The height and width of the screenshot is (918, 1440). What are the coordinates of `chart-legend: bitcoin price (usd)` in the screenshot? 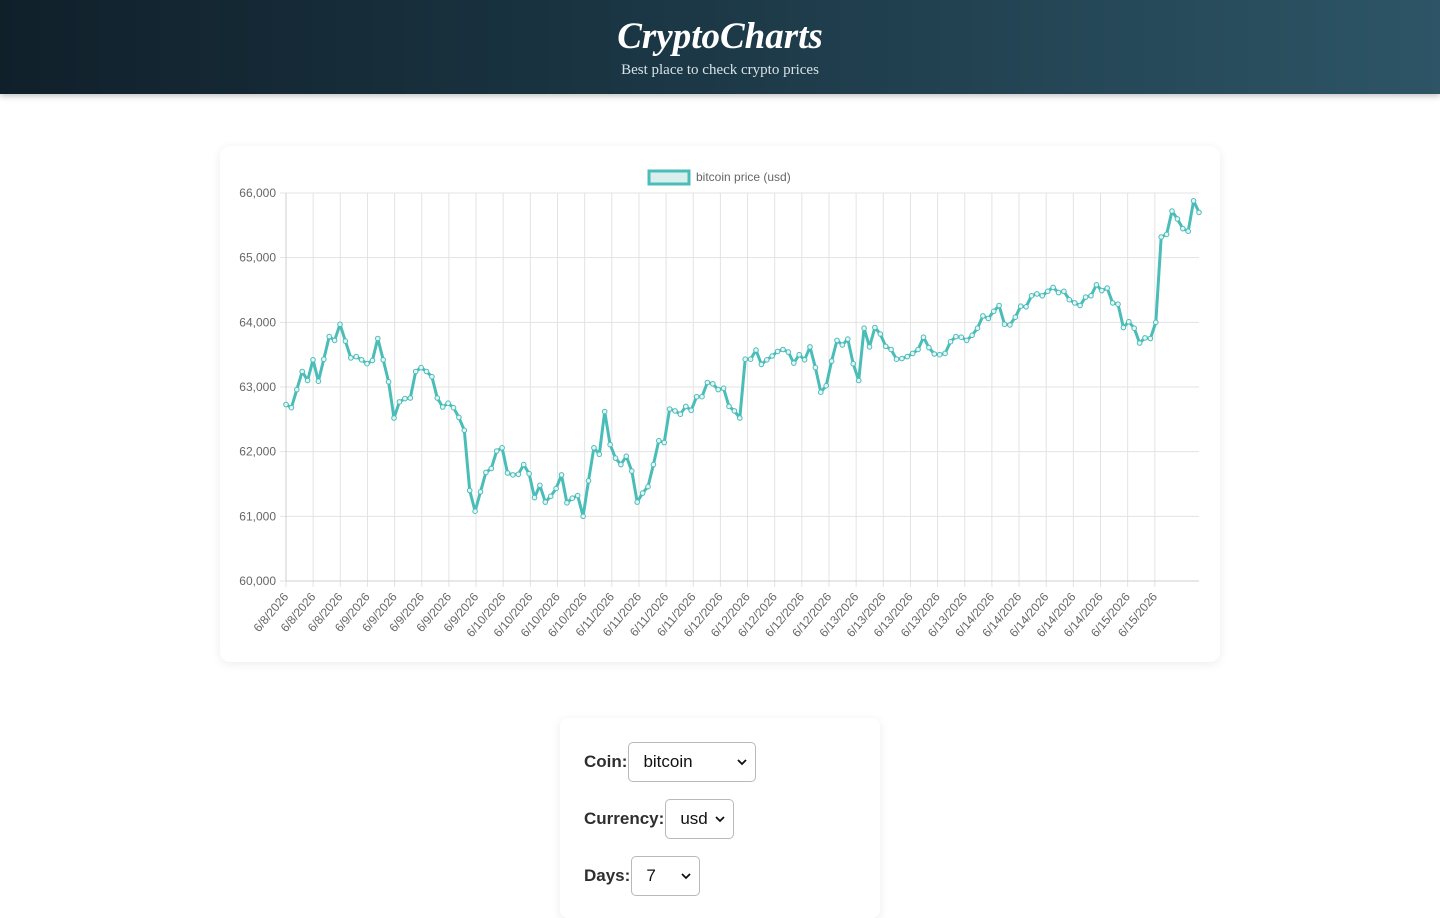 It's located at (719, 177).